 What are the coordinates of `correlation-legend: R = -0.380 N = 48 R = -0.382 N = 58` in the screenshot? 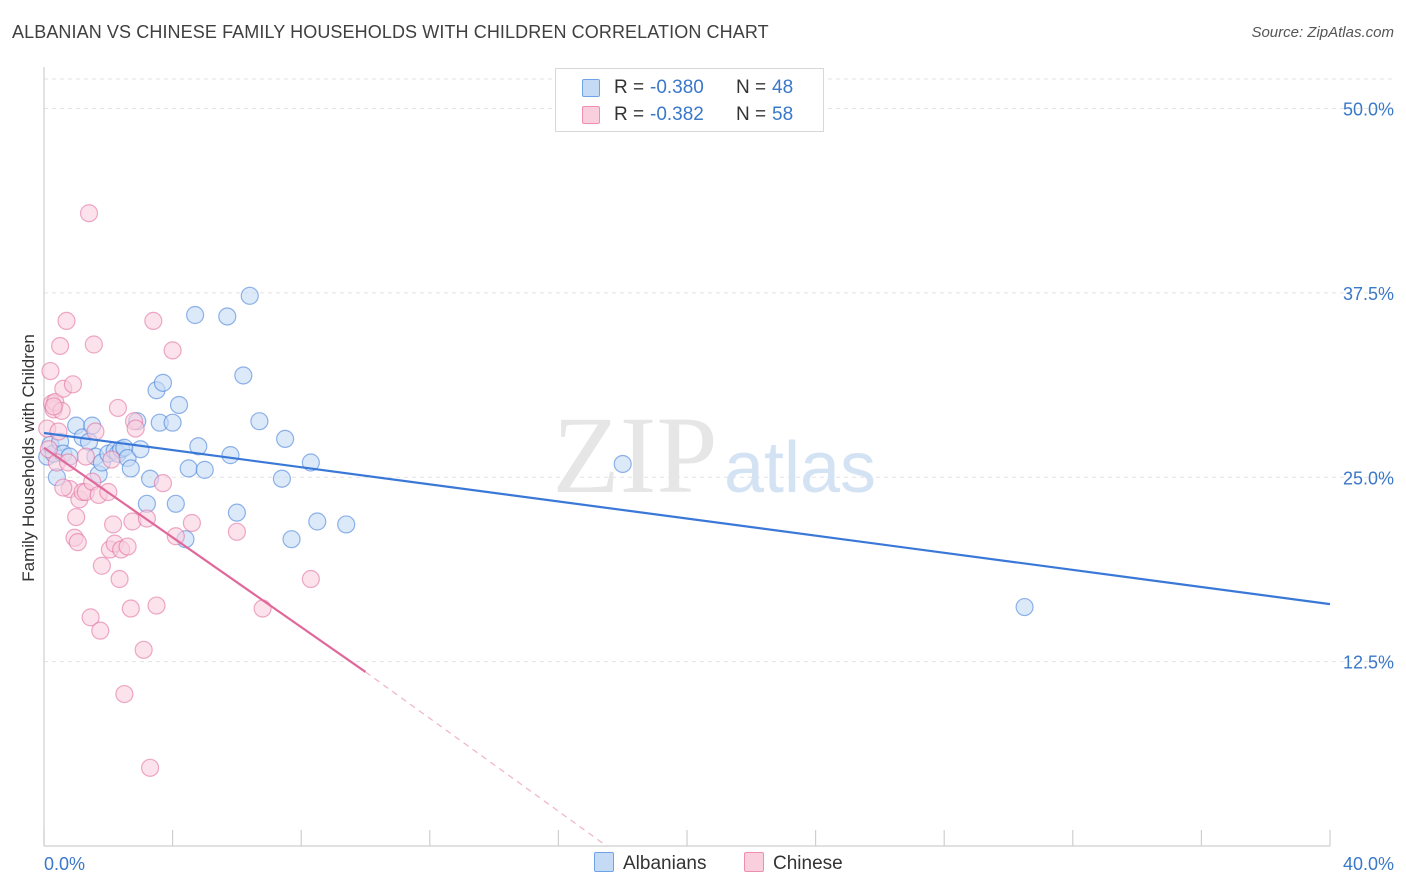 It's located at (689, 100).